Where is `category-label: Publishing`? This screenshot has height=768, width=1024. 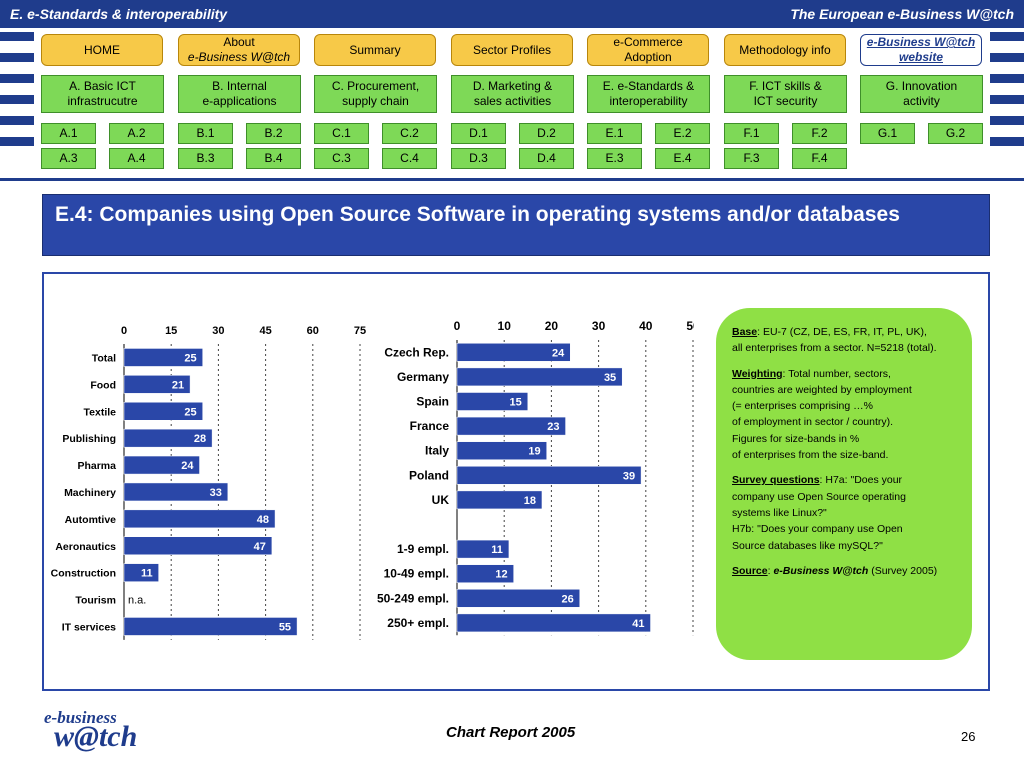
category-label: Publishing is located at coordinates (89, 439).